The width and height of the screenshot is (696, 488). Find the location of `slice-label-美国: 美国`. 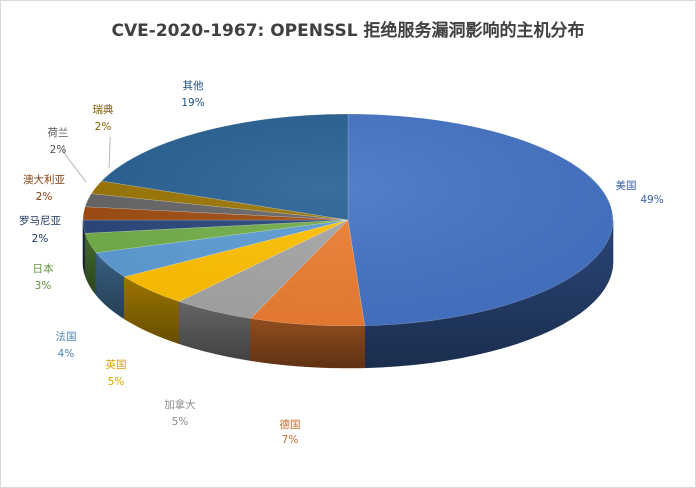

slice-label-美国: 美国 is located at coordinates (626, 185).